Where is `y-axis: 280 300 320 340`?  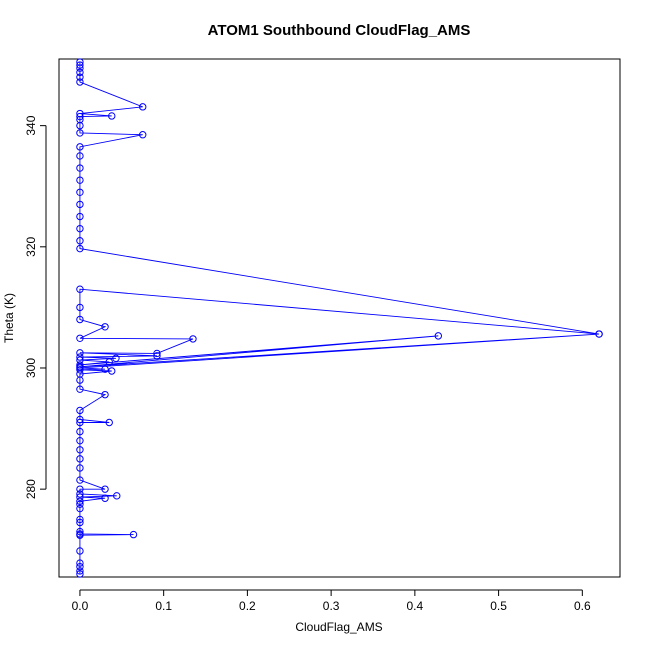 y-axis: 280 300 320 340 is located at coordinates (35, 307).